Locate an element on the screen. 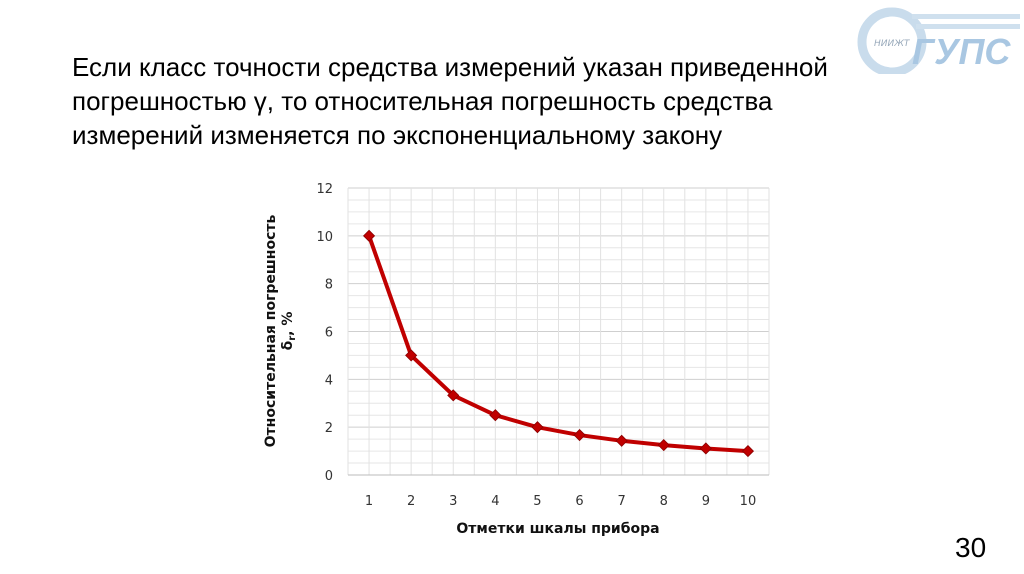 The image size is (1024, 574). x-tick-label: 10 is located at coordinates (748, 501).